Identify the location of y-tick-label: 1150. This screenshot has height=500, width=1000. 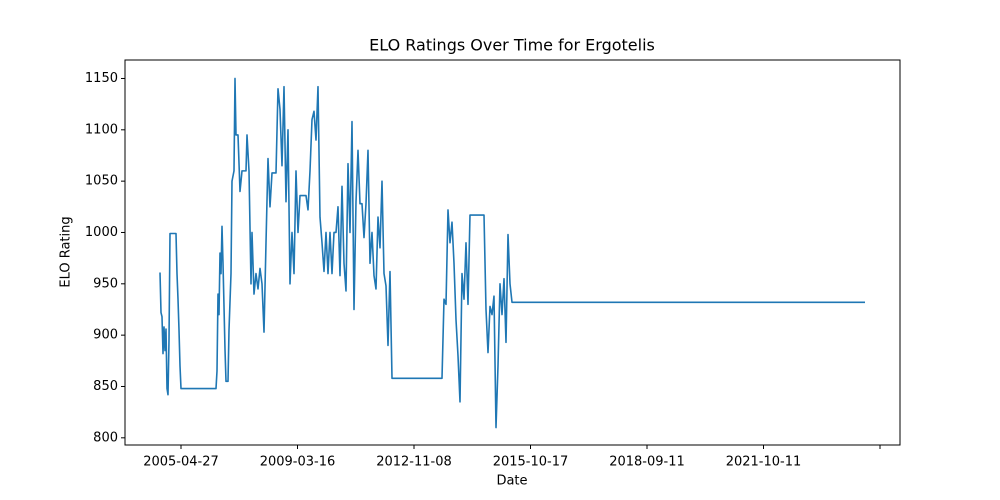
(101, 78).